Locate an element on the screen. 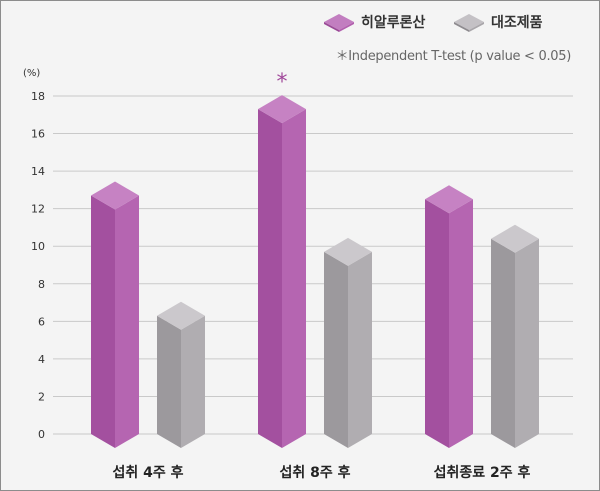  bar-hyaluronic-2-top-face is located at coordinates (449, 199).